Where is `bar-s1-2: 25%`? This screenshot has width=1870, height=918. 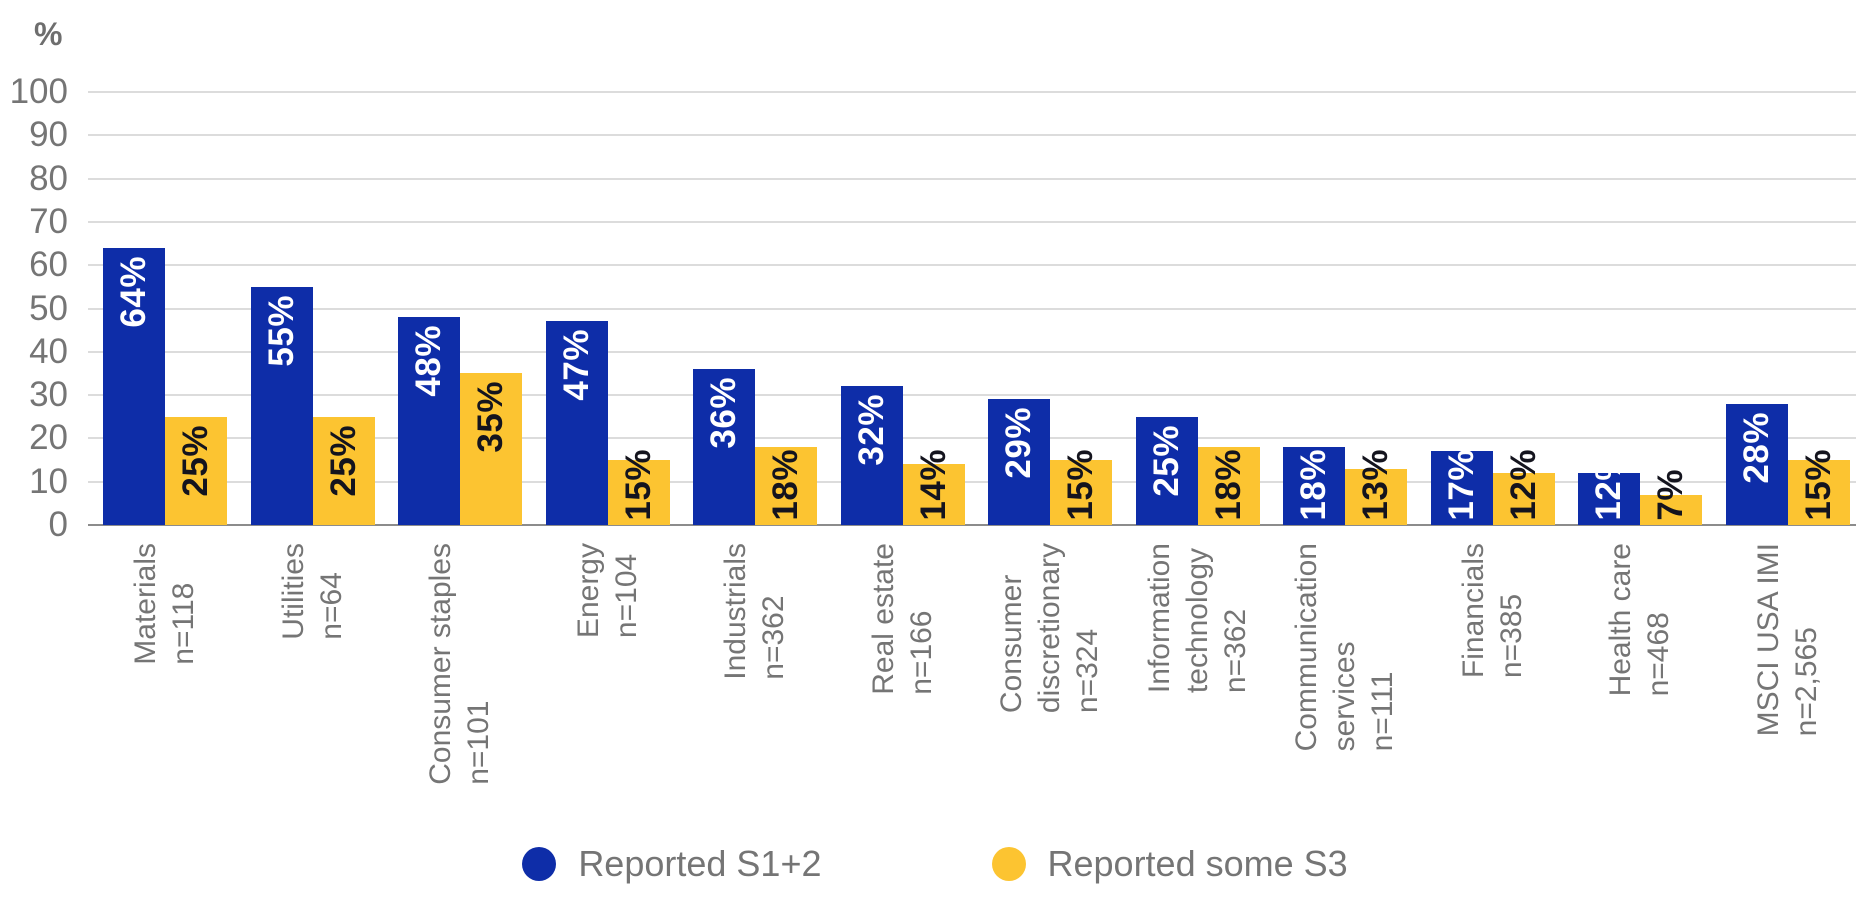
bar-s1-2: 25% is located at coordinates (1166, 470).